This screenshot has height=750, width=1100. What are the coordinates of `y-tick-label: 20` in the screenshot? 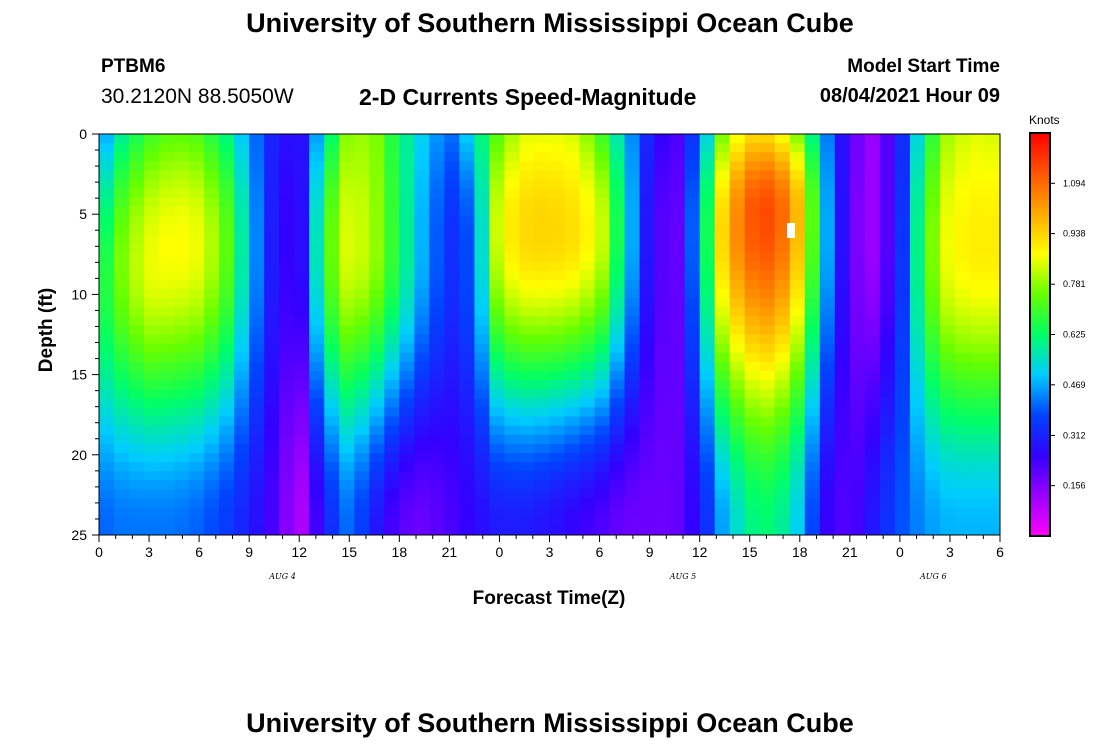 It's located at (79, 455).